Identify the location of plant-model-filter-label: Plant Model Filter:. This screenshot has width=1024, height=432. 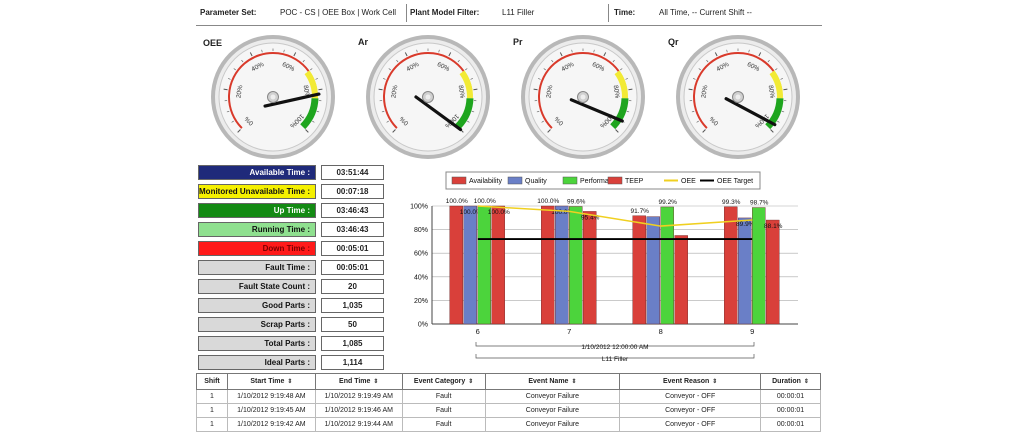
(444, 14).